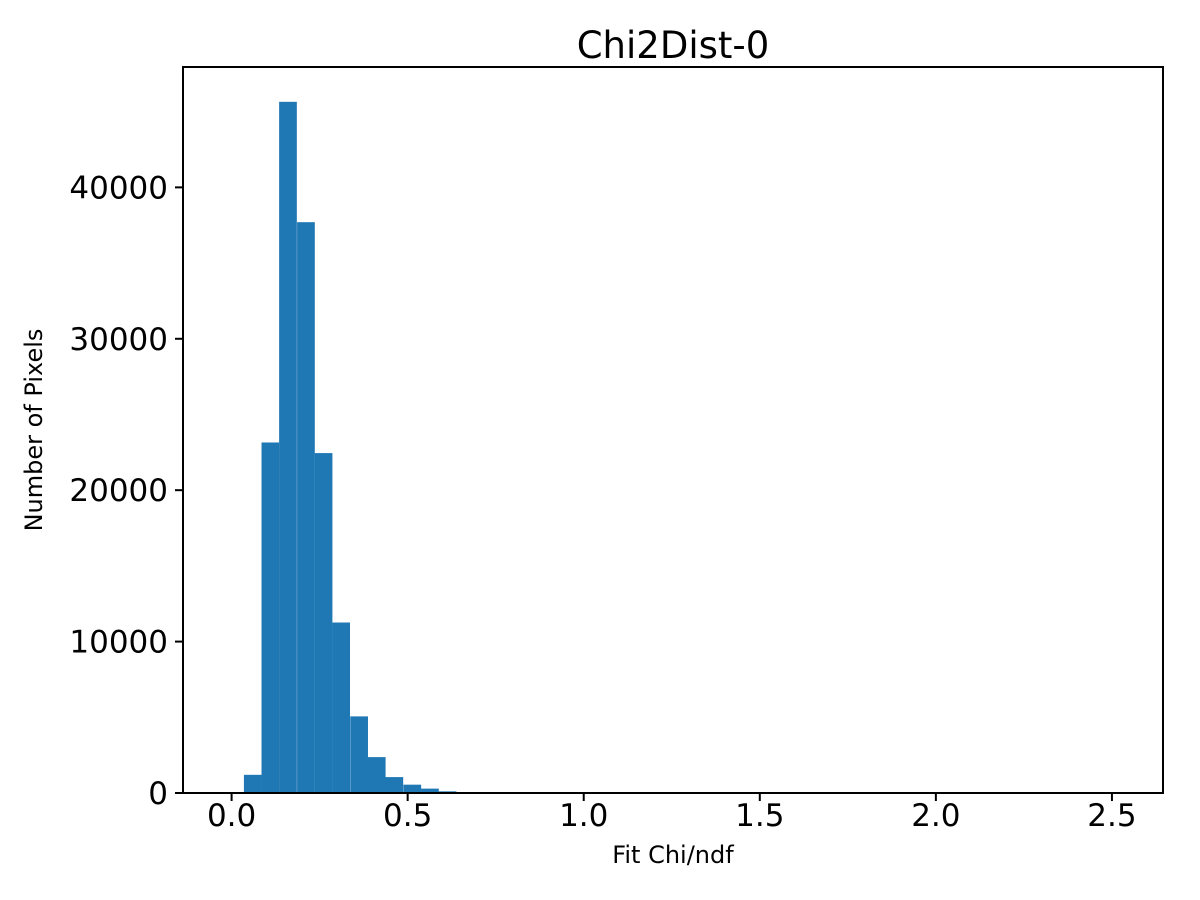  What do you see at coordinates (118, 340) in the screenshot?
I see `y-tick-label: 30000` at bounding box center [118, 340].